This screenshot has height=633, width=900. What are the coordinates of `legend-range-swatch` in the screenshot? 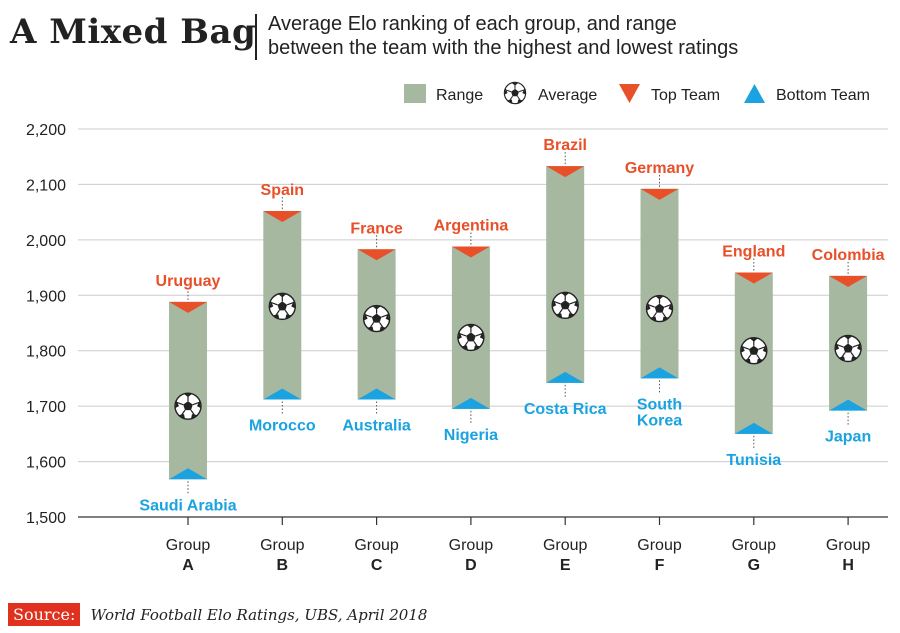 It's located at (415, 93).